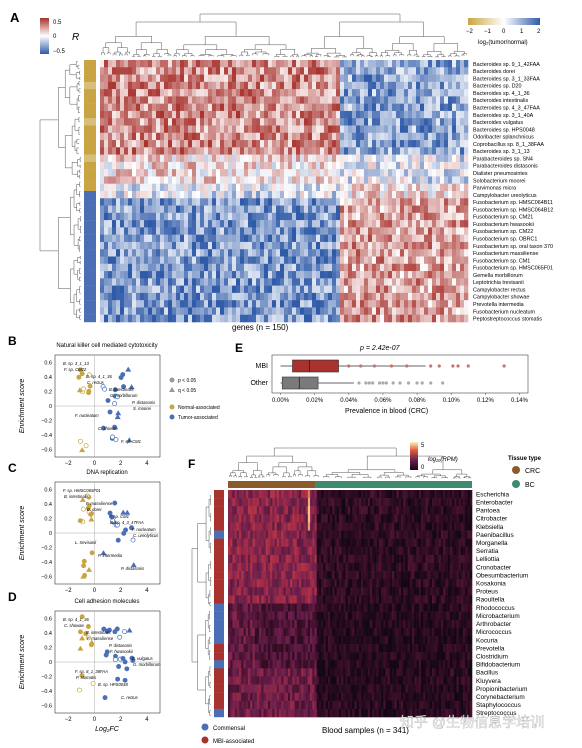  What do you see at coordinates (50, 407) in the screenshot?
I see `y-tick-label: 0` at bounding box center [50, 407].